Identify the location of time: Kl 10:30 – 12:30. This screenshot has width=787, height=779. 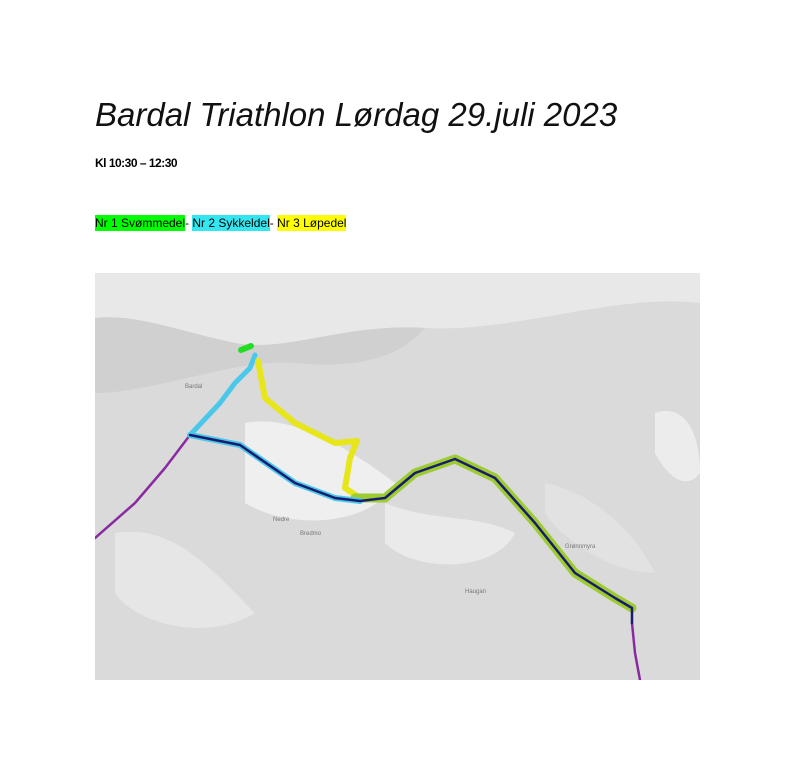
(136, 163).